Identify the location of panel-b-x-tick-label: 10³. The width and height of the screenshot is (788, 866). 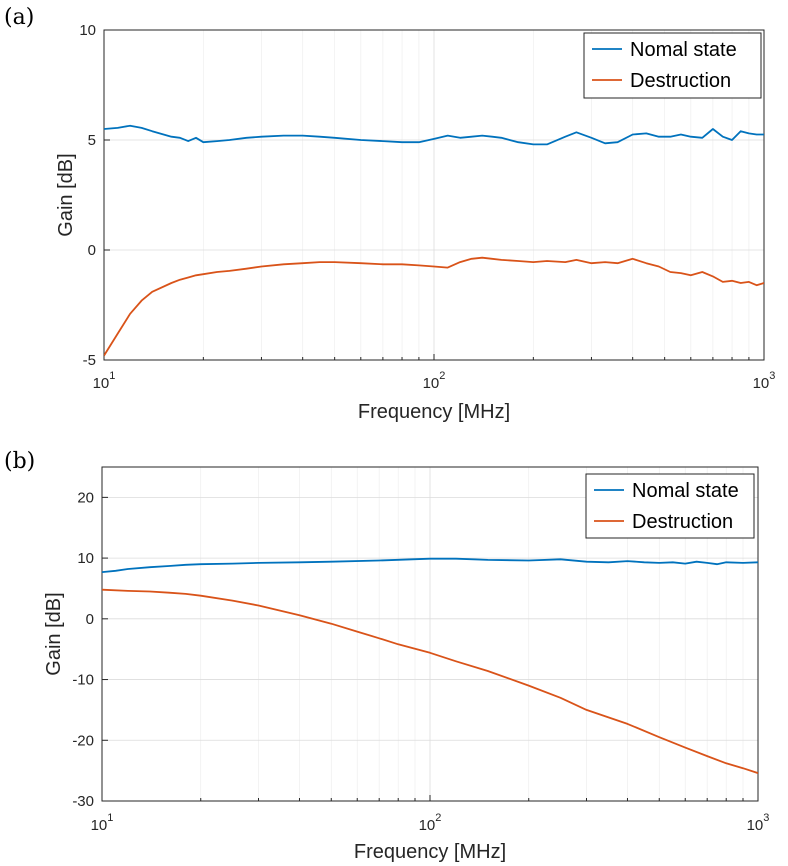
(758, 823).